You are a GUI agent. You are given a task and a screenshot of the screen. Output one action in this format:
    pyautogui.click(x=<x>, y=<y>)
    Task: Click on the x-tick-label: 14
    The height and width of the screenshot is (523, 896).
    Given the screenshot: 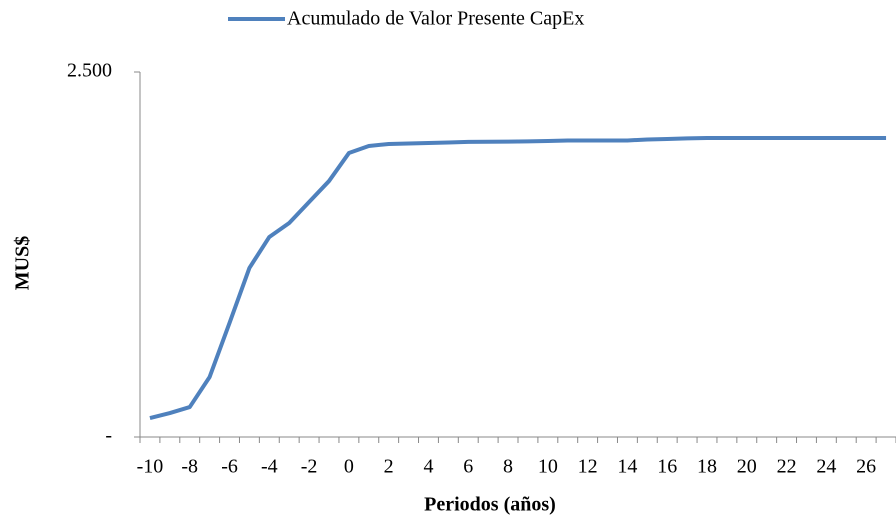 What is the action you would take?
    pyautogui.click(x=627, y=467)
    